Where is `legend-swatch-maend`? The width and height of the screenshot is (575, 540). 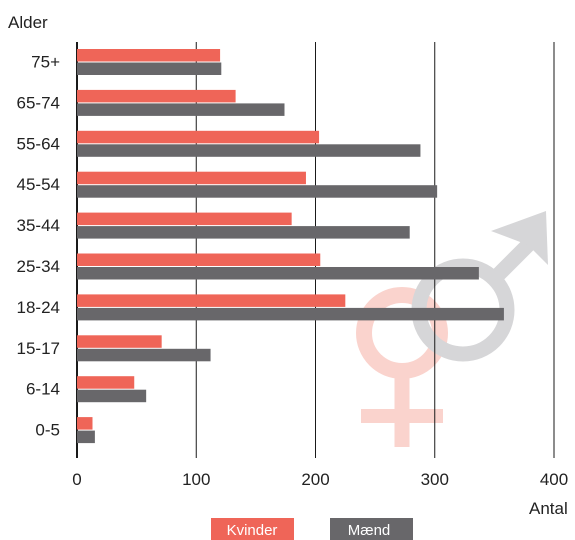
legend-swatch-maend is located at coordinates (371, 529).